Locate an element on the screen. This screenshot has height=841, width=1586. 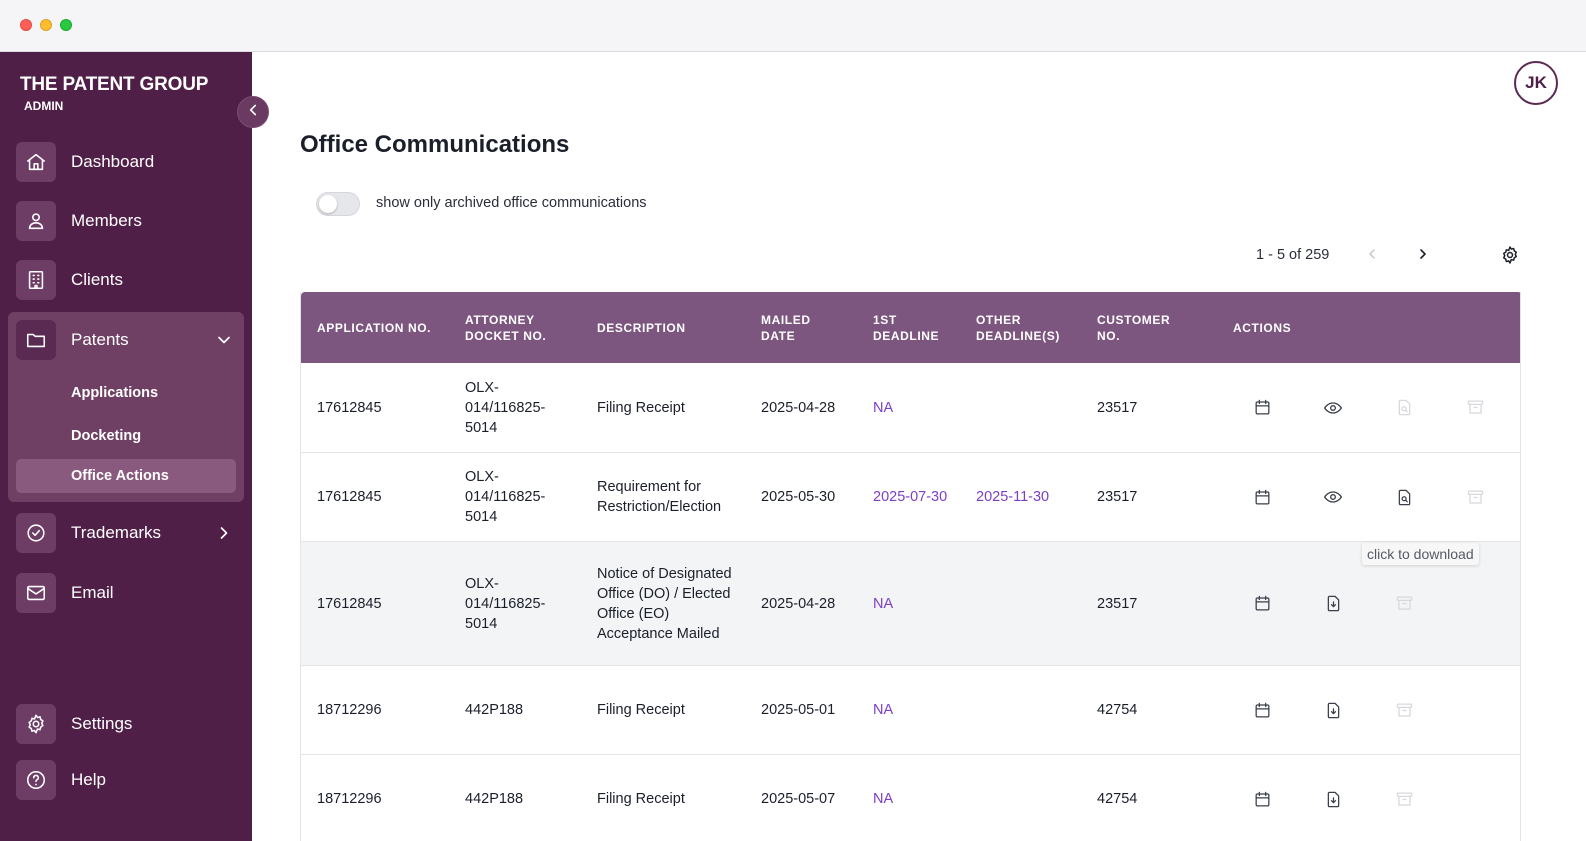
sidebar-item-settings: Settings is located at coordinates (126, 724).